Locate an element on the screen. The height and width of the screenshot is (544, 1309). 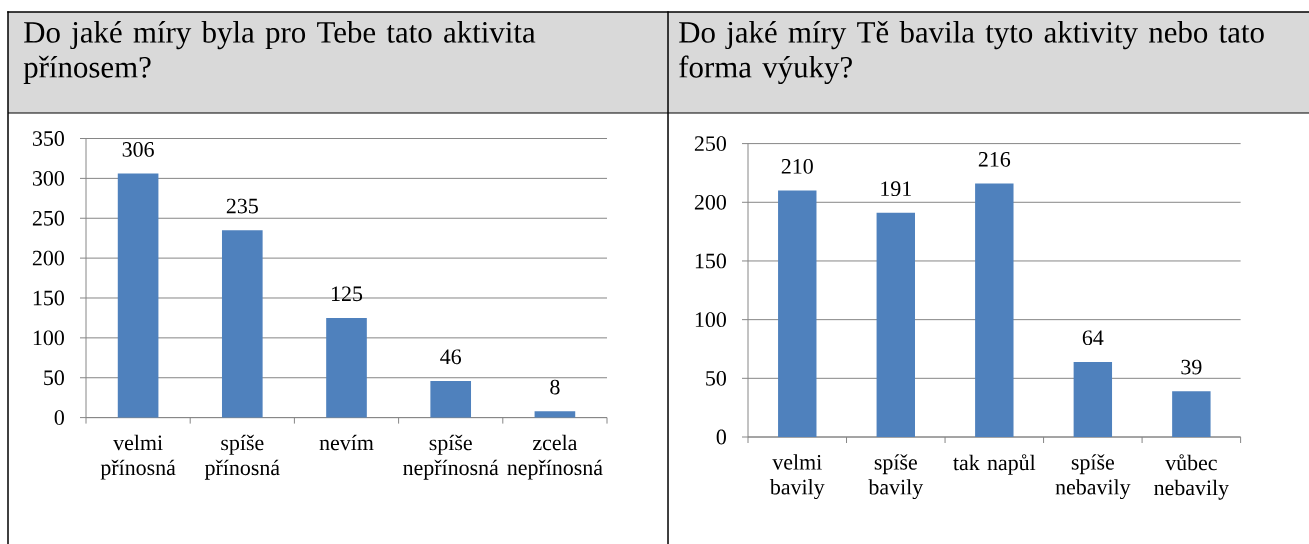
x-tick-label: velmi bavily is located at coordinates (797, 477).